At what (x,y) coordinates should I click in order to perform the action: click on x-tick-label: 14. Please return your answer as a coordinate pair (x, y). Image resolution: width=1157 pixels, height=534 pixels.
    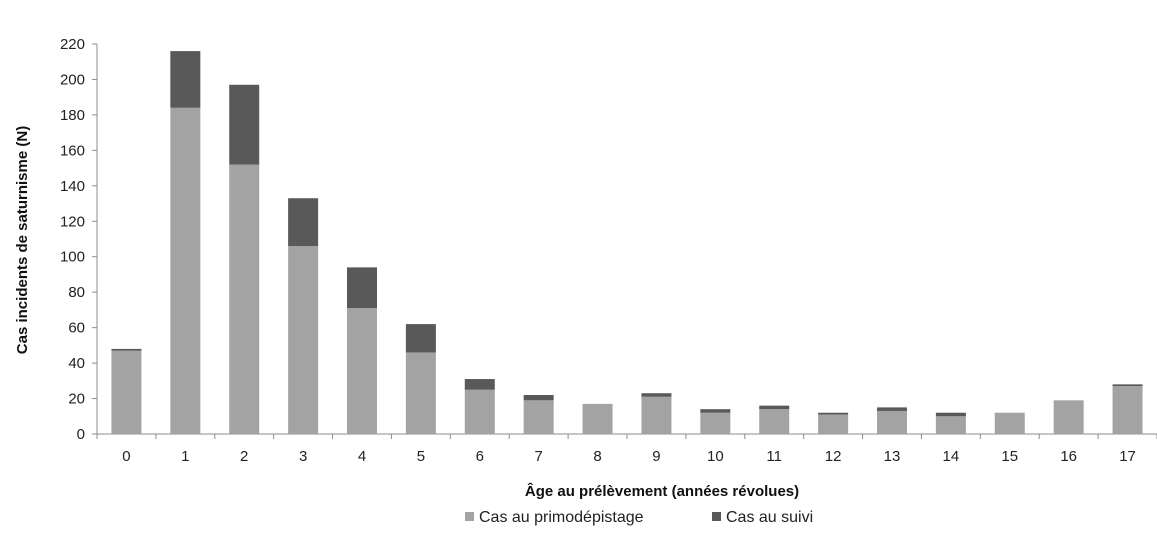
    Looking at the image, I should click on (951, 456).